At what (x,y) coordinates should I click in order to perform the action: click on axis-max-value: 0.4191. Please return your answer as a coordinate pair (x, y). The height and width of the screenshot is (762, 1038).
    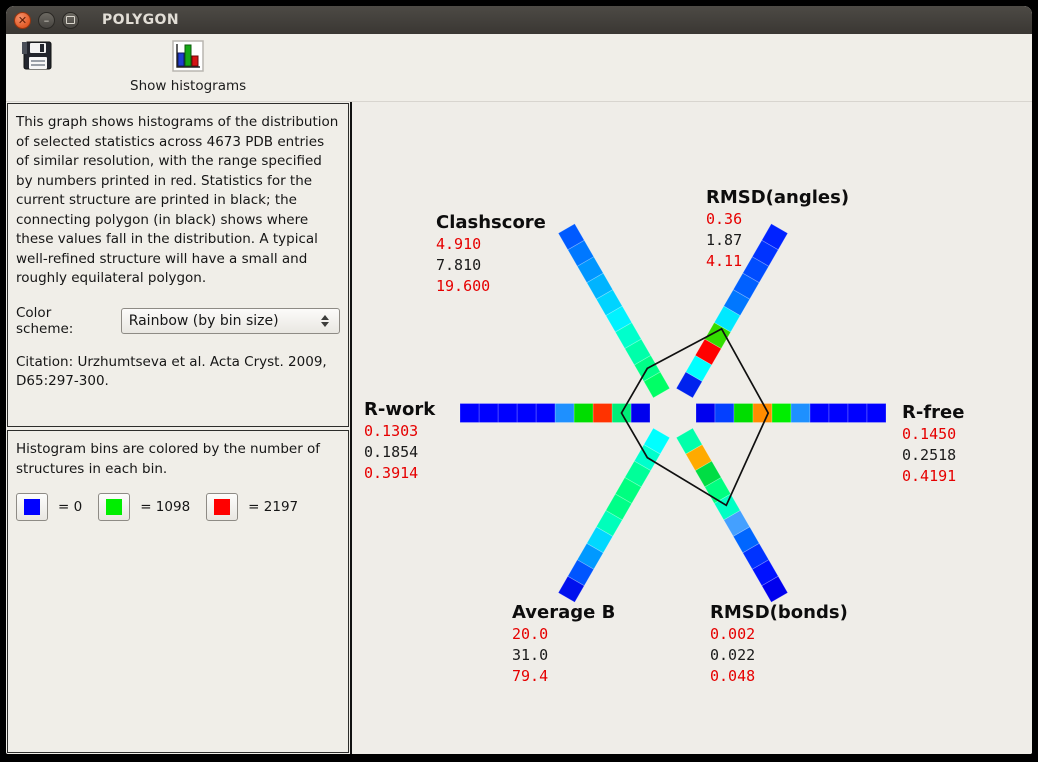
    Looking at the image, I should click on (929, 476).